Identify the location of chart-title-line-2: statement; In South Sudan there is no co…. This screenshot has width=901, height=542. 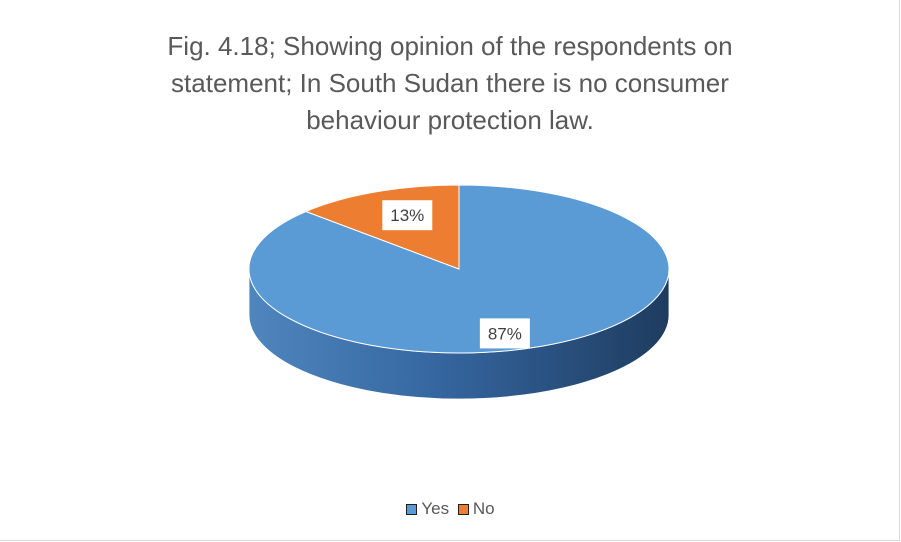
(450, 83).